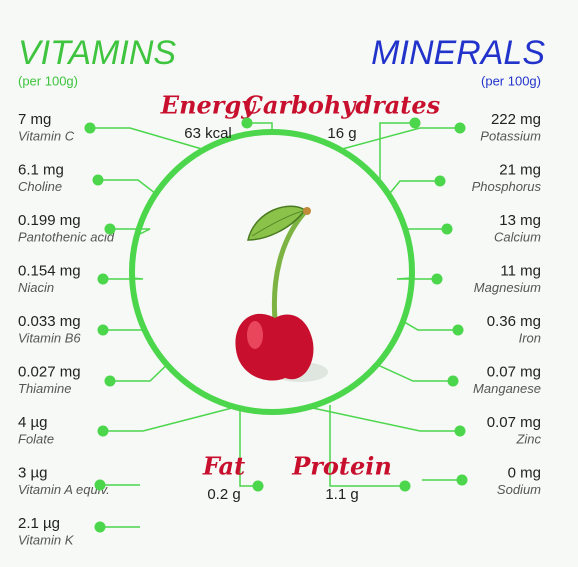 This screenshot has height=567, width=578. I want to click on mineral-amount: 222 mg, so click(516, 119).